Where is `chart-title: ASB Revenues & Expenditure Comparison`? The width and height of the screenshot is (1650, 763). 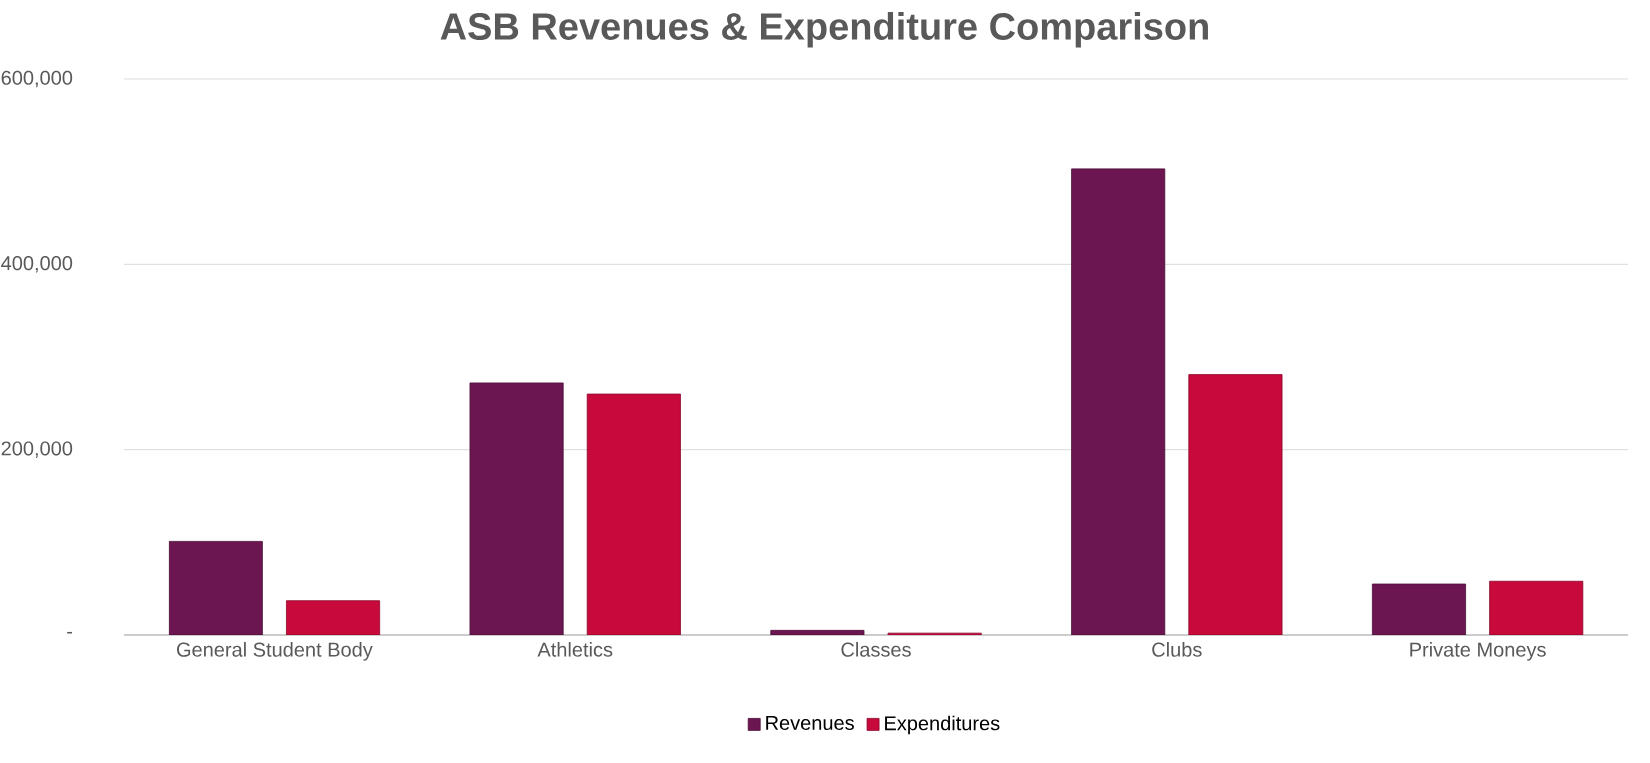 chart-title: ASB Revenues & Expenditure Comparison is located at coordinates (824, 30).